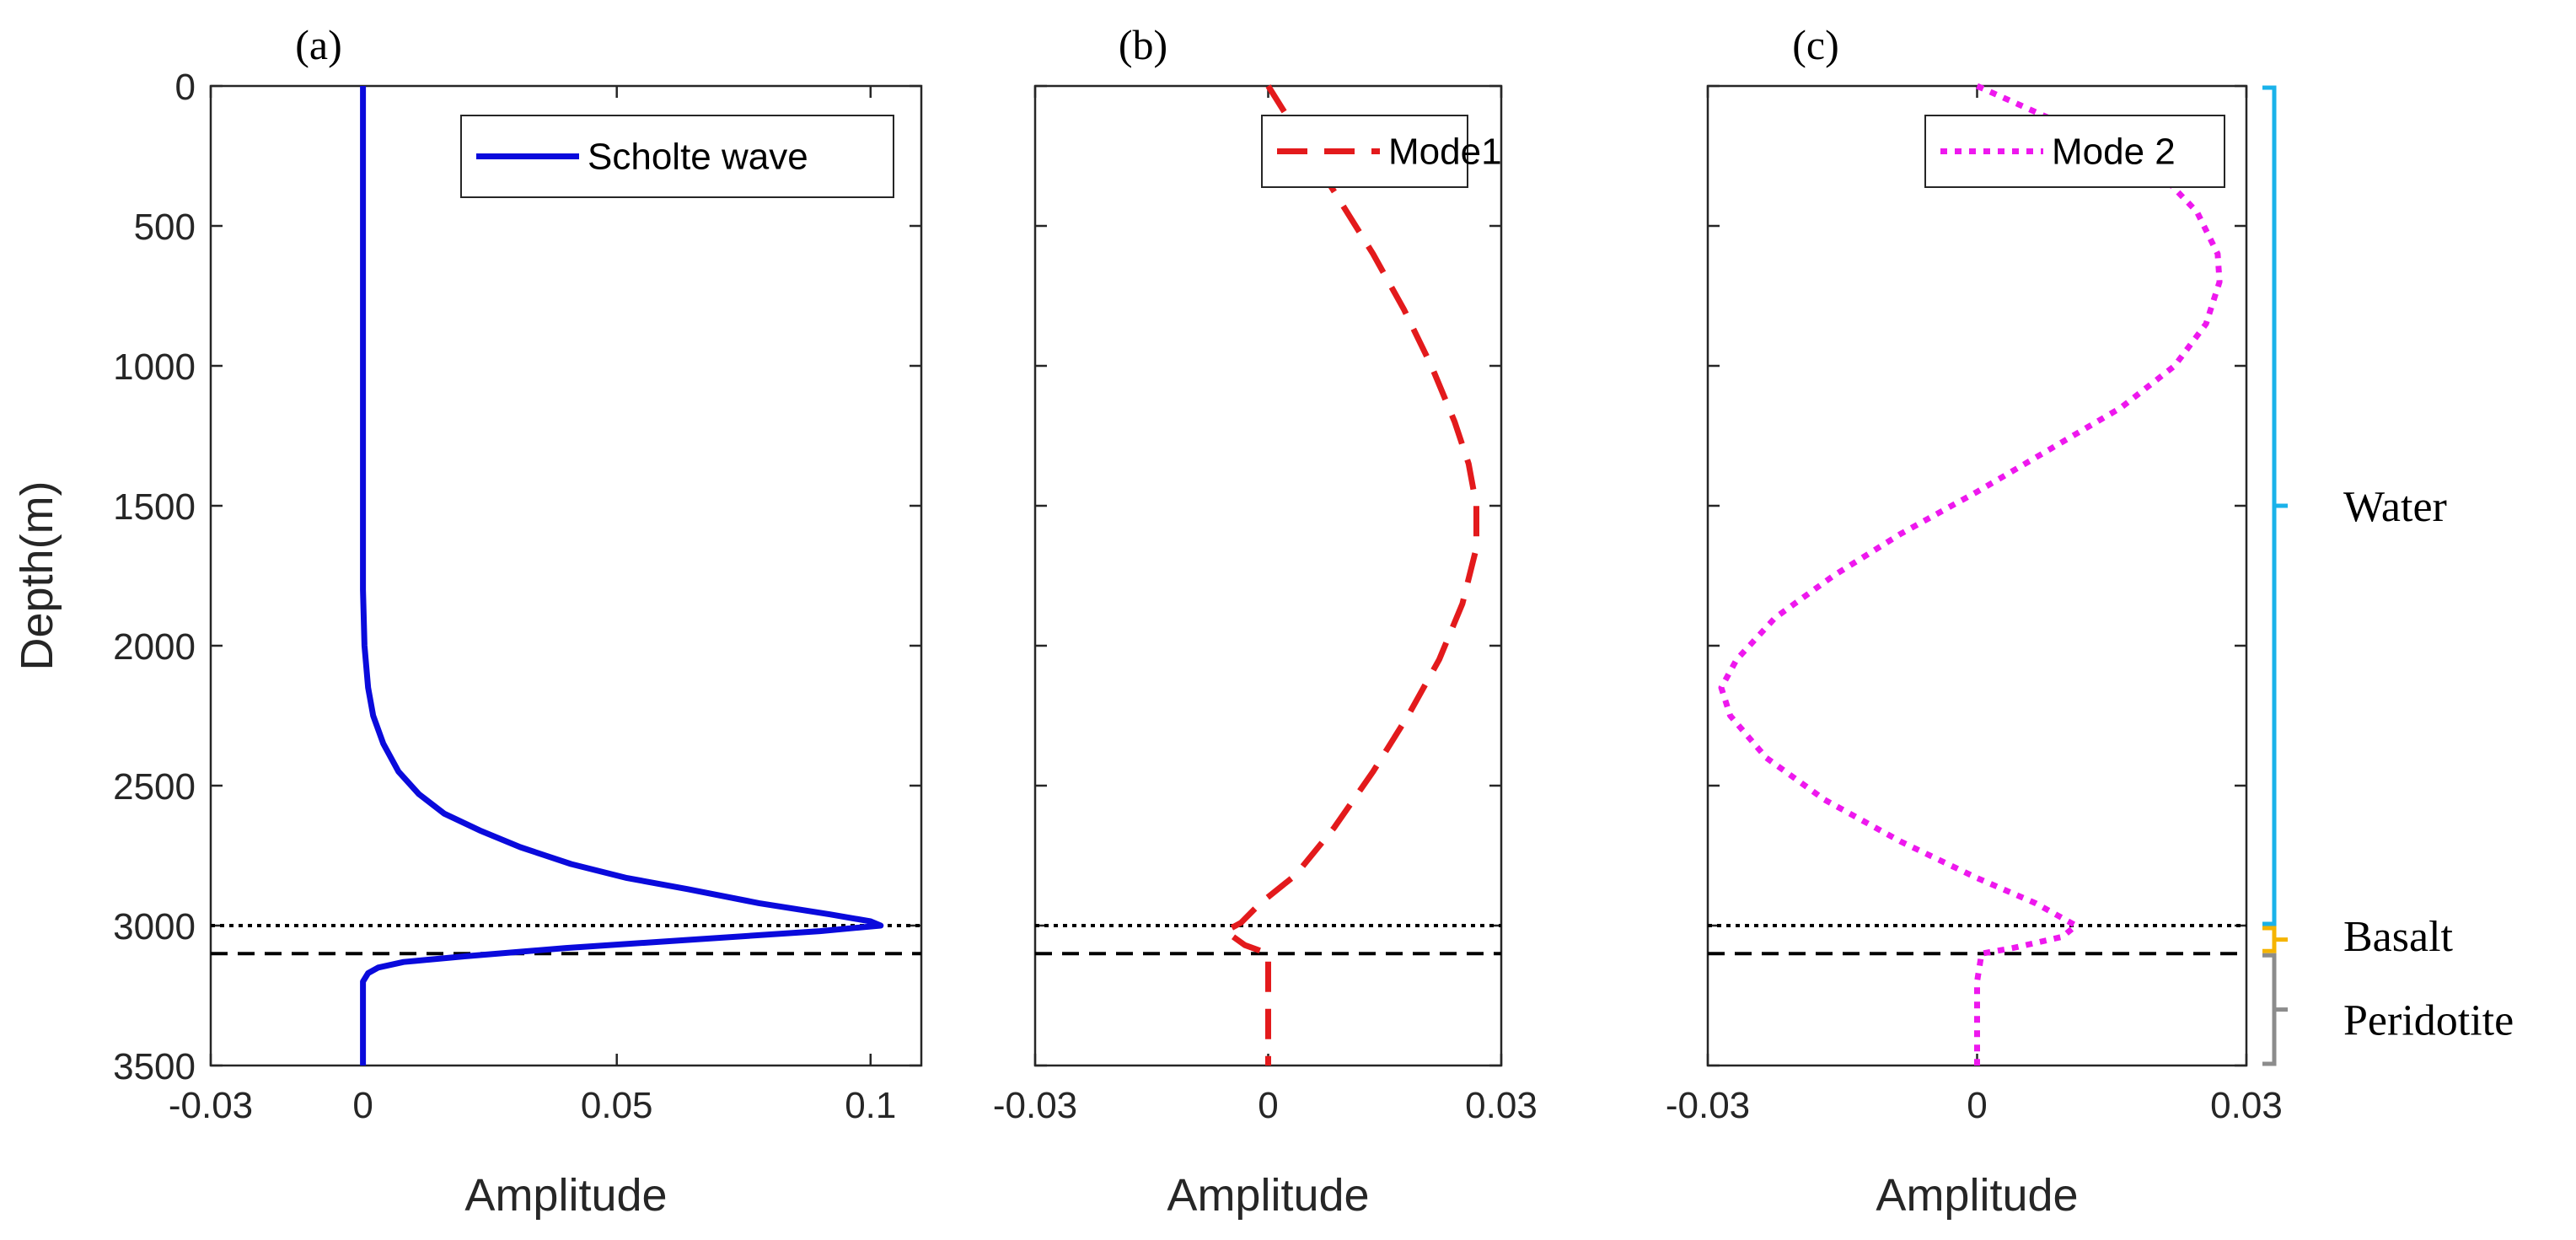 This screenshot has width=2576, height=1240. Describe the element at coordinates (165, 227) in the screenshot. I see `y-tick-label: 500` at that location.